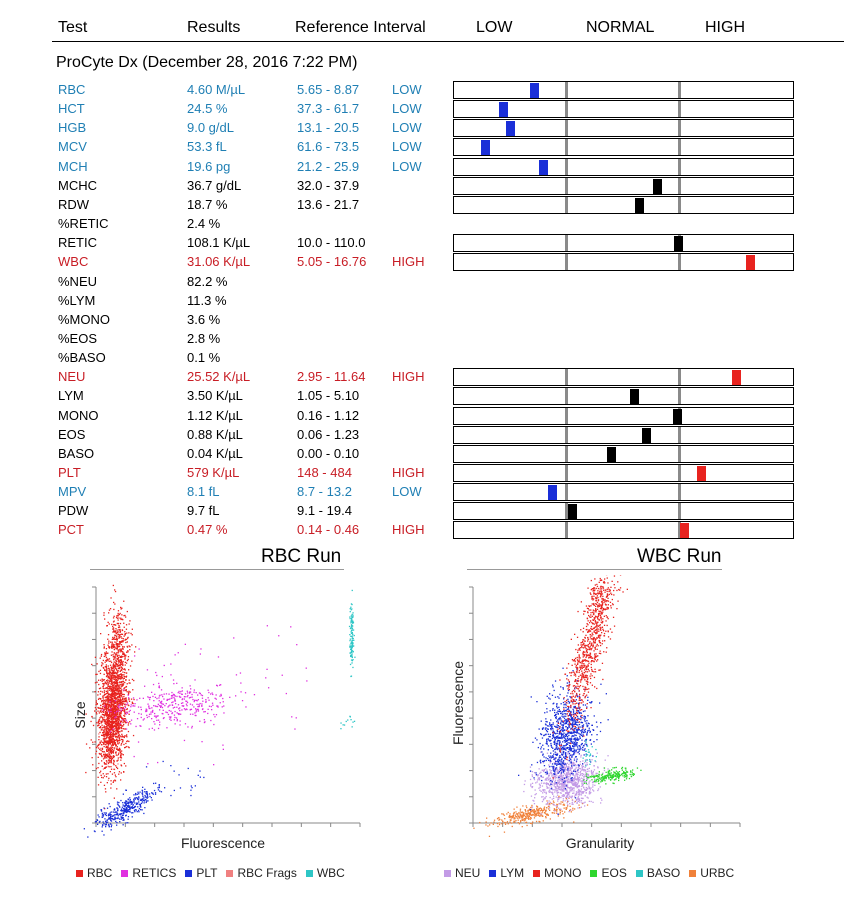 The width and height of the screenshot is (844, 902). I want to click on range-marker, so click(684, 530).